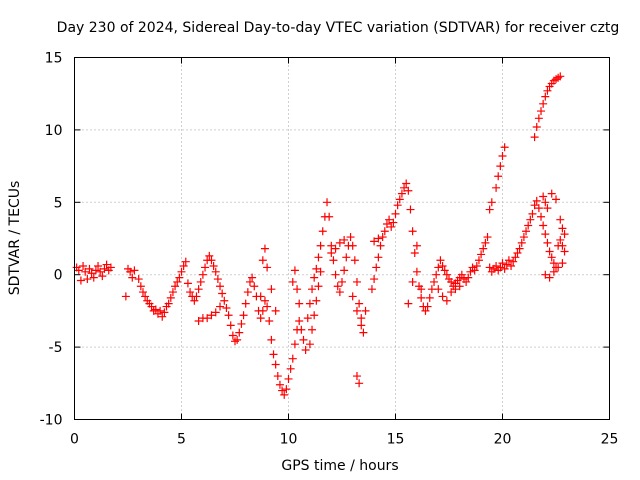  I want to click on x-tick-label: 0, so click(74, 440).